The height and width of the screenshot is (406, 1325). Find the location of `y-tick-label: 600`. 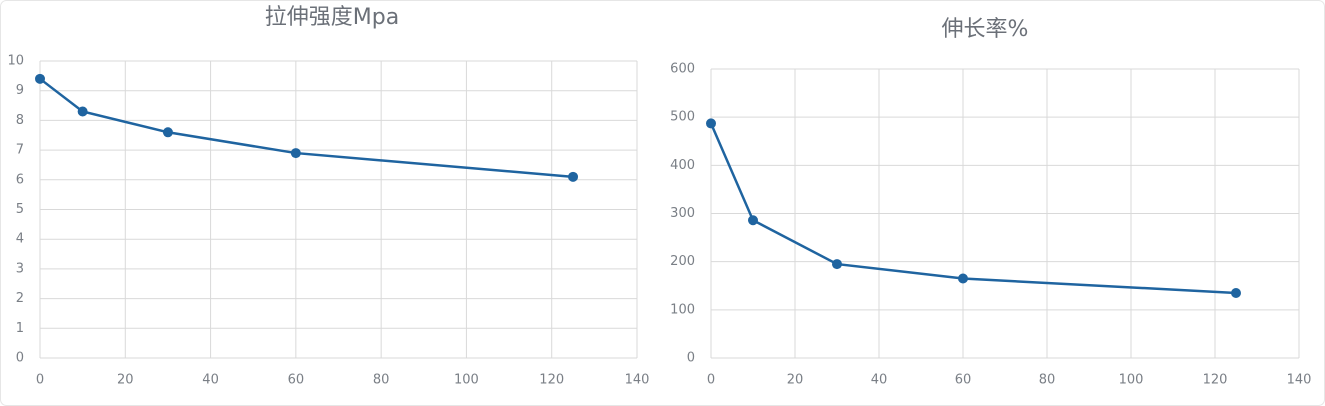

y-tick-label: 600 is located at coordinates (682, 69).